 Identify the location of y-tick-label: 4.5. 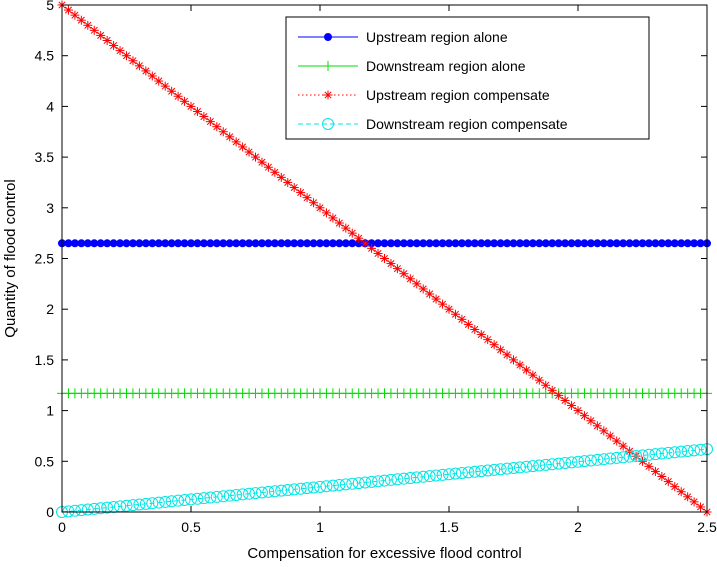
(45, 56).